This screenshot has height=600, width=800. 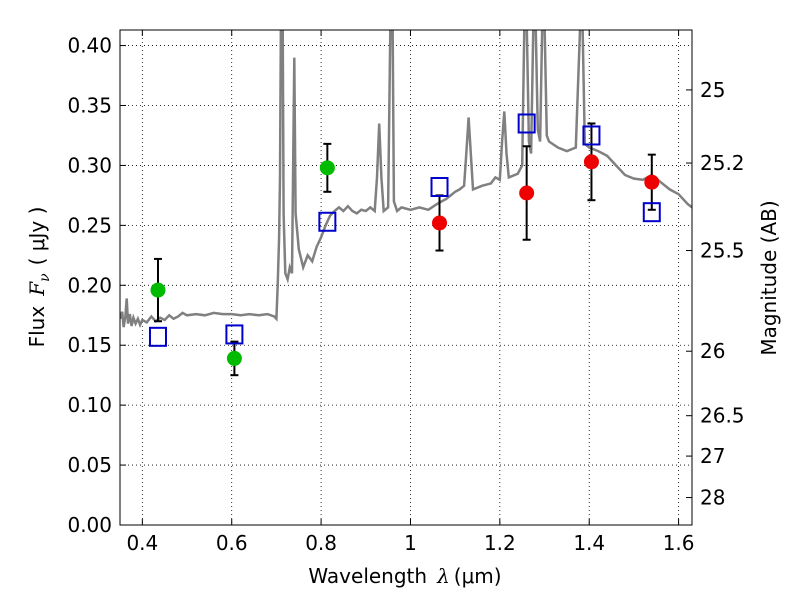 What do you see at coordinates (679, 543) in the screenshot?
I see `x-tick-label: 1.6` at bounding box center [679, 543].